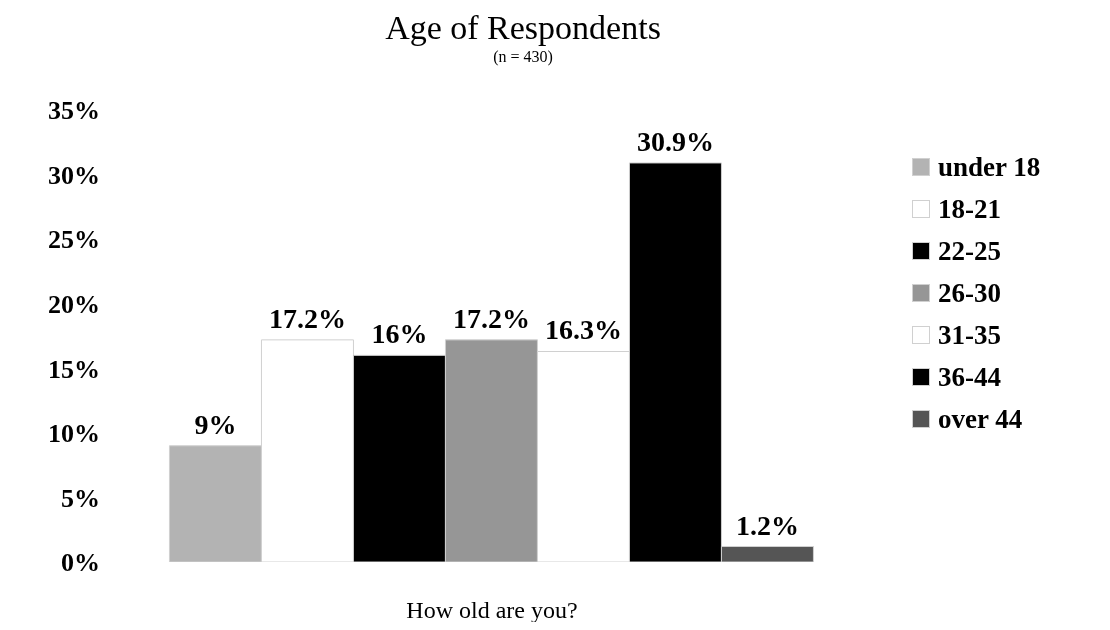  What do you see at coordinates (74, 369) in the screenshot?
I see `y-tick-label: 15%` at bounding box center [74, 369].